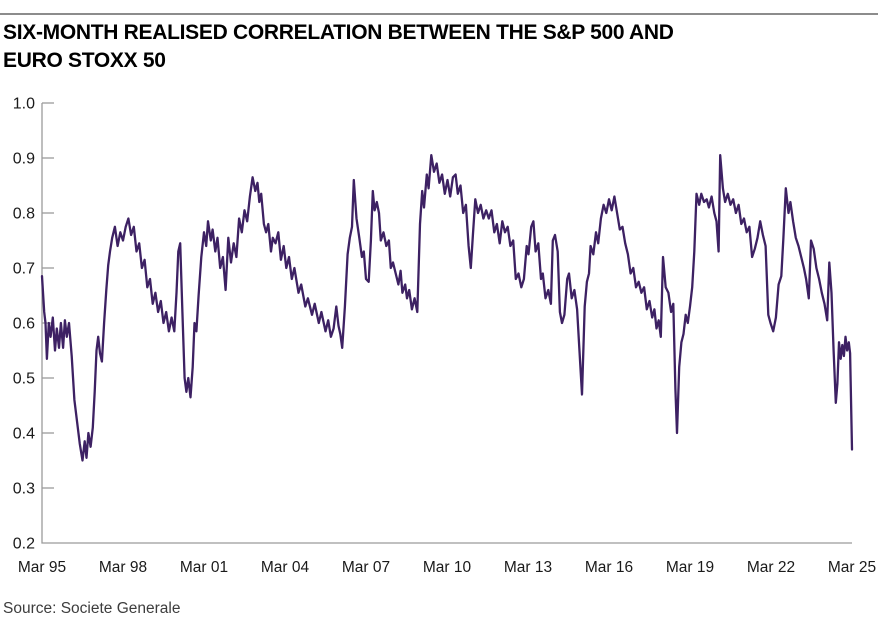  I want to click on x-tick-label: Mar 98, so click(123, 567).